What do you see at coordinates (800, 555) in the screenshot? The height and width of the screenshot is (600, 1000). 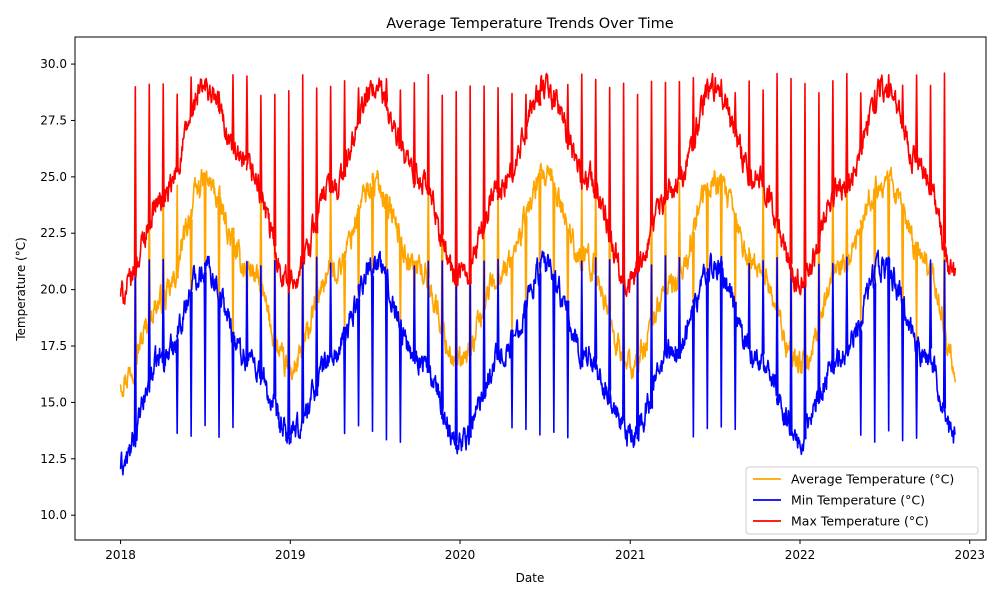 I see `x-tick-label: 2022` at bounding box center [800, 555].